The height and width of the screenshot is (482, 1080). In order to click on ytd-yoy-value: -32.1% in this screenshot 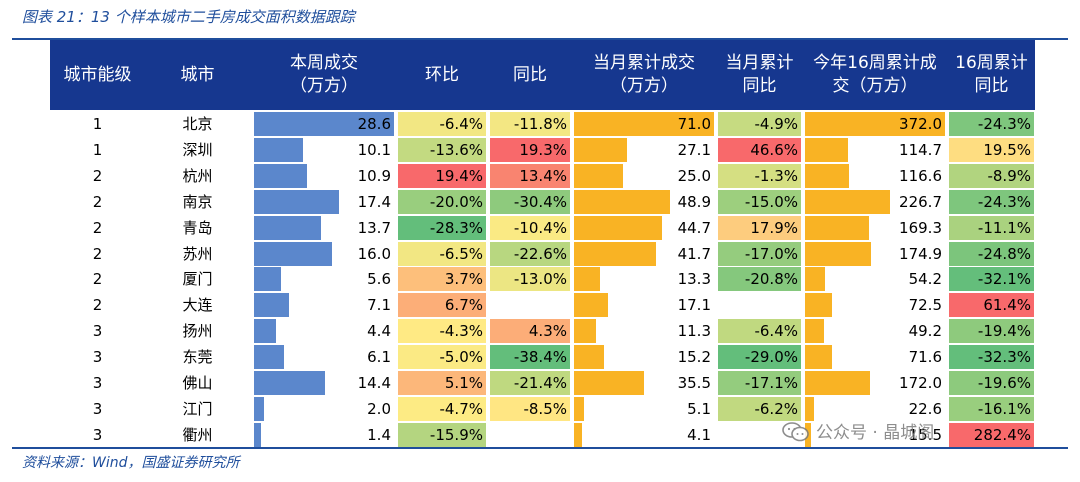, I will do `click(1004, 279)`.